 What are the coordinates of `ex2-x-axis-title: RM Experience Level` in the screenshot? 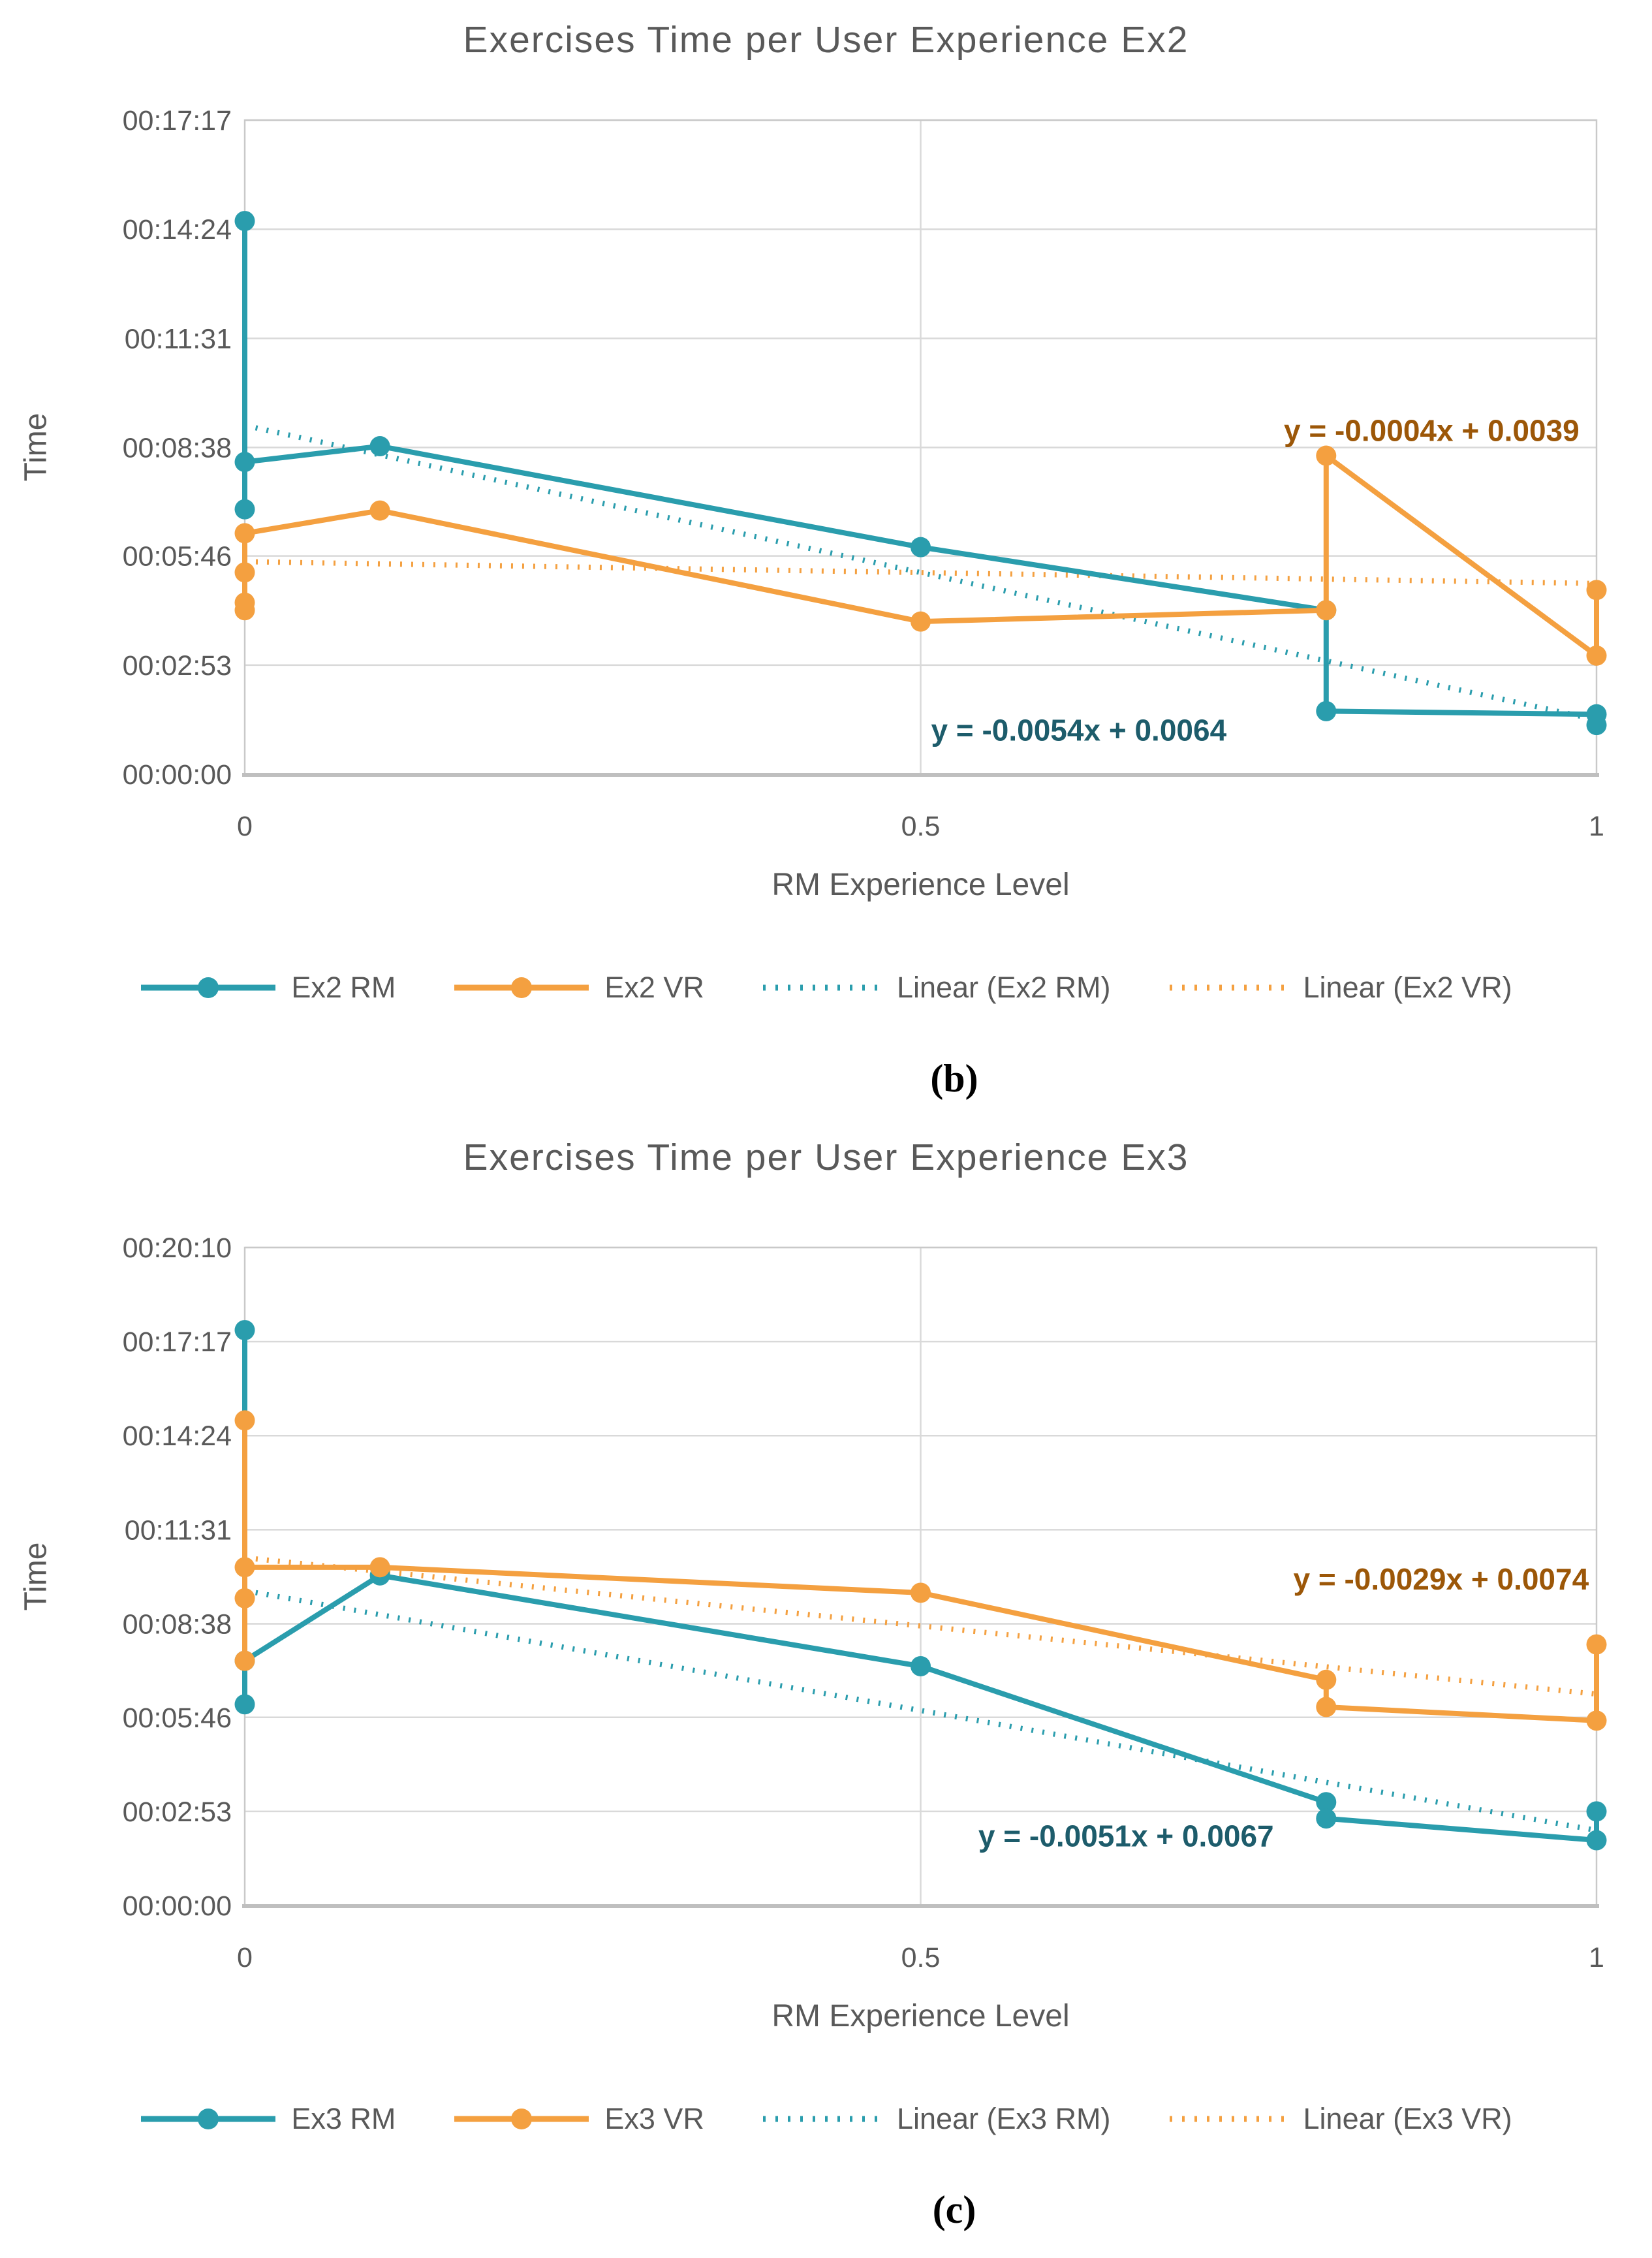 It's located at (920, 885).